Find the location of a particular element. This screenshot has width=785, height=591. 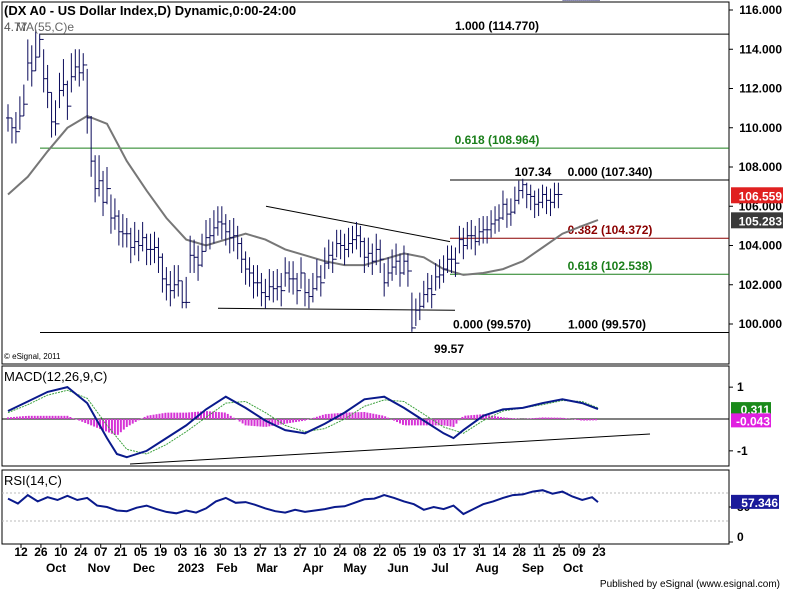

ma-badge: 105.283 is located at coordinates (761, 221).